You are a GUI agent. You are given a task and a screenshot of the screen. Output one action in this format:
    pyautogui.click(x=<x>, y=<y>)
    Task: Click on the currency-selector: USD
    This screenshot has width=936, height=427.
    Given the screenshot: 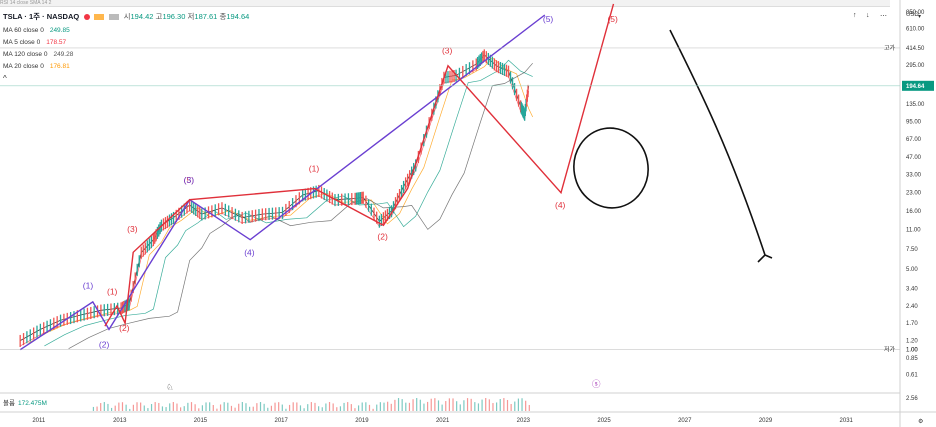 What is the action you would take?
    pyautogui.click(x=912, y=15)
    